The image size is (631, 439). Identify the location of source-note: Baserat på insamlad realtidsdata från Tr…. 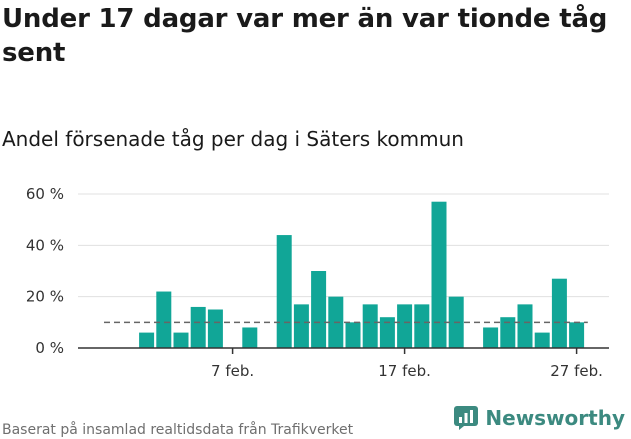
(178, 430).